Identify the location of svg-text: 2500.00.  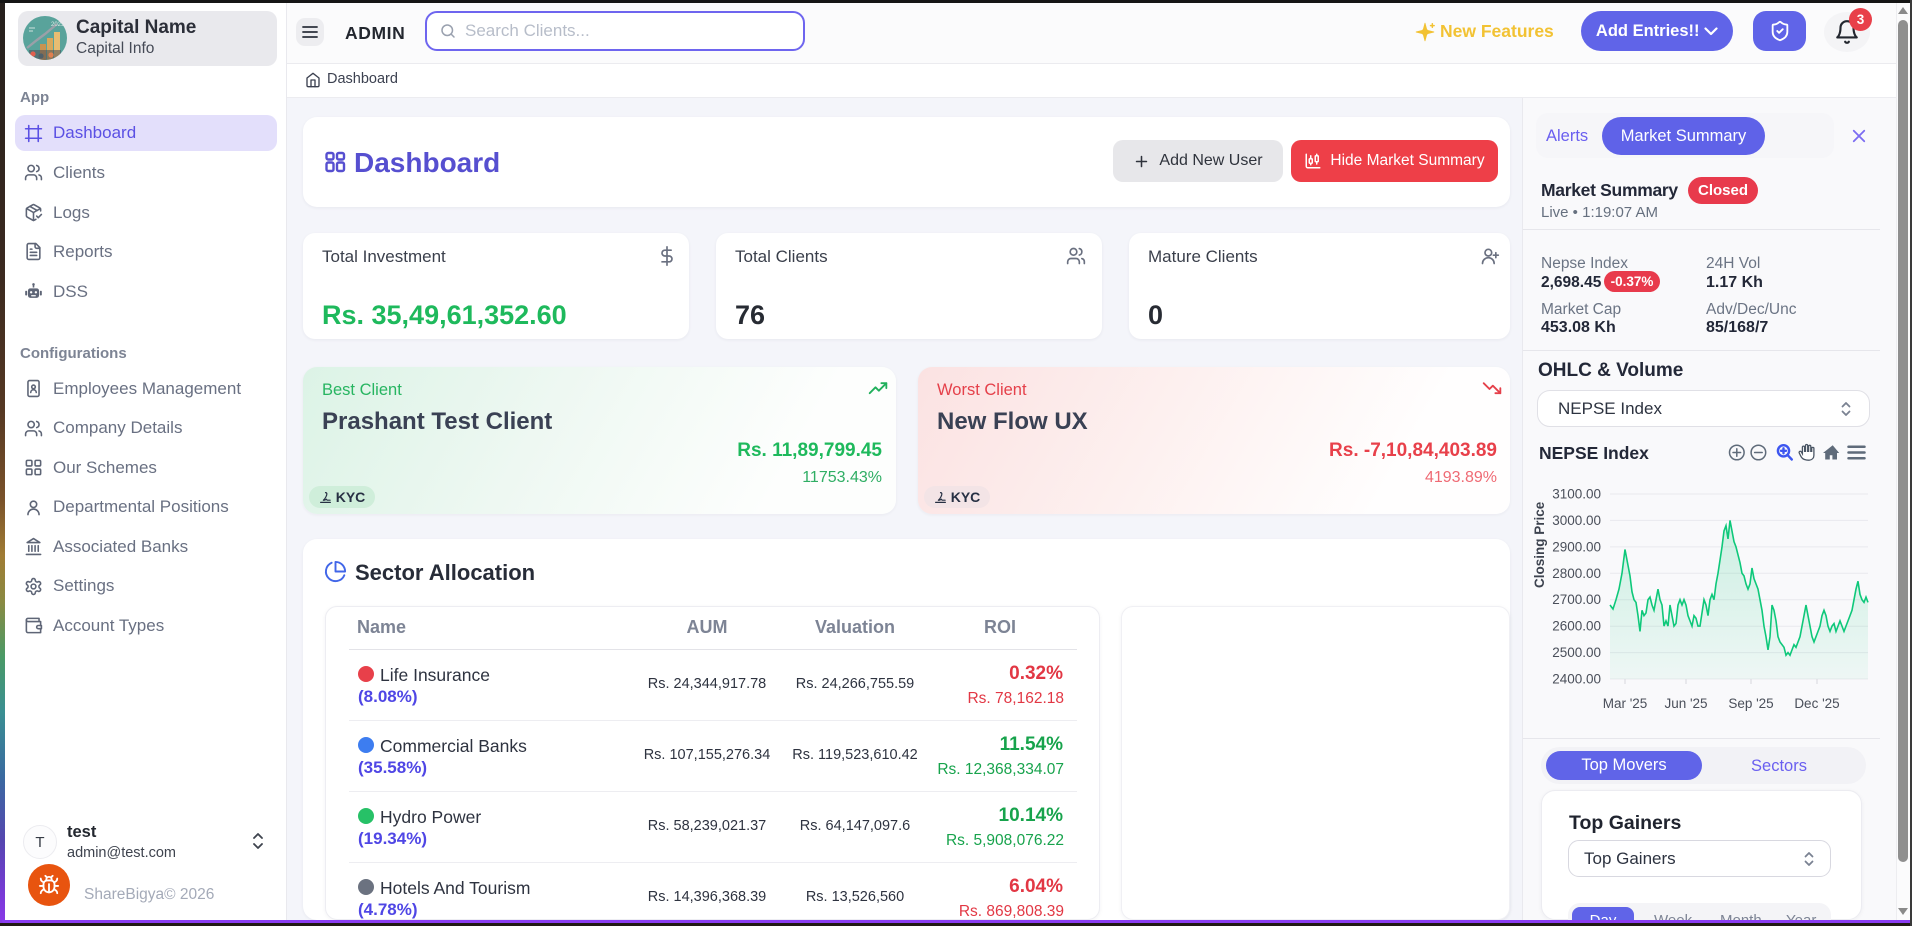
(1576, 652).